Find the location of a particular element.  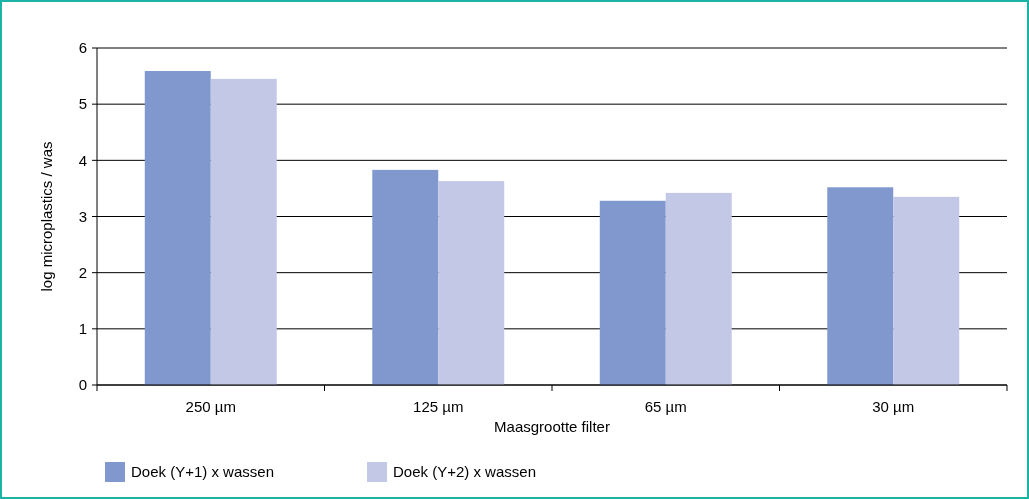

x-tick-label: 30 µm is located at coordinates (893, 406).